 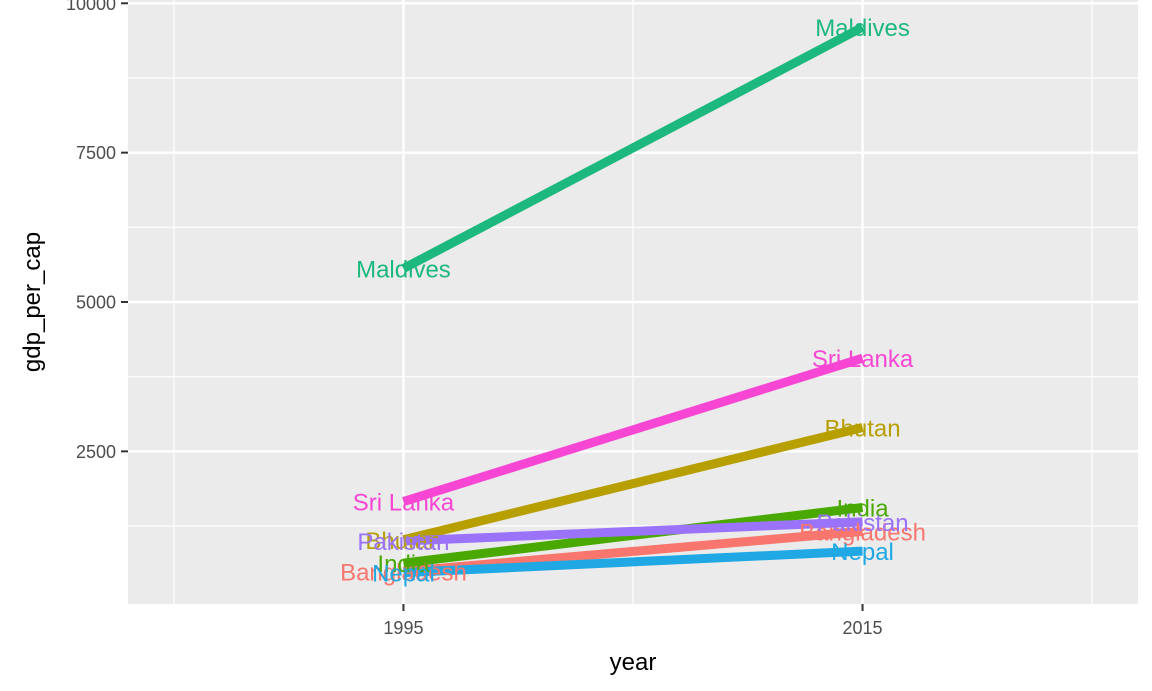 What do you see at coordinates (863, 628) in the screenshot?
I see `x-tick-label: 2015` at bounding box center [863, 628].